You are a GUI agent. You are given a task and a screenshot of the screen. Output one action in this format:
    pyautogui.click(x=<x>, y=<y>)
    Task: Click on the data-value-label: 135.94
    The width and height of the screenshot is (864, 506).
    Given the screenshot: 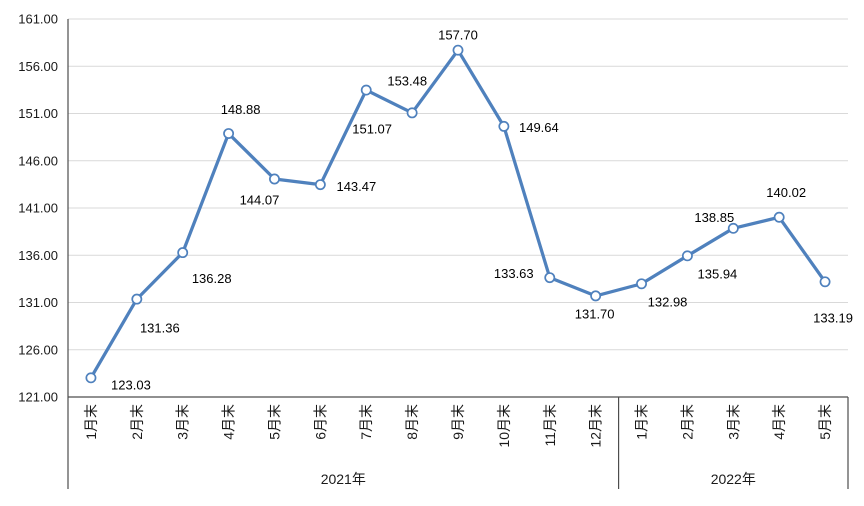 What is the action you would take?
    pyautogui.click(x=718, y=273)
    